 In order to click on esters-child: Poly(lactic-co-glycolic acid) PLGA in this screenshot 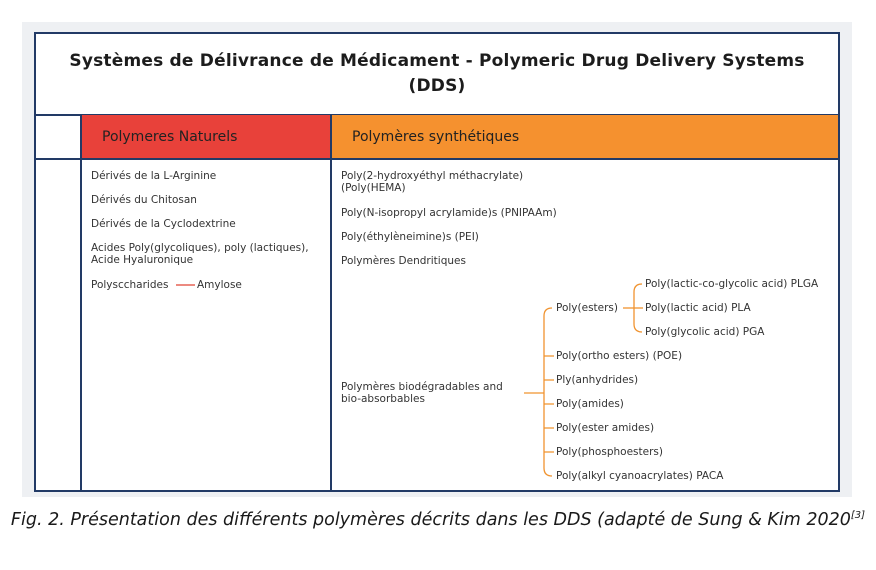, I will do `click(732, 284)`.